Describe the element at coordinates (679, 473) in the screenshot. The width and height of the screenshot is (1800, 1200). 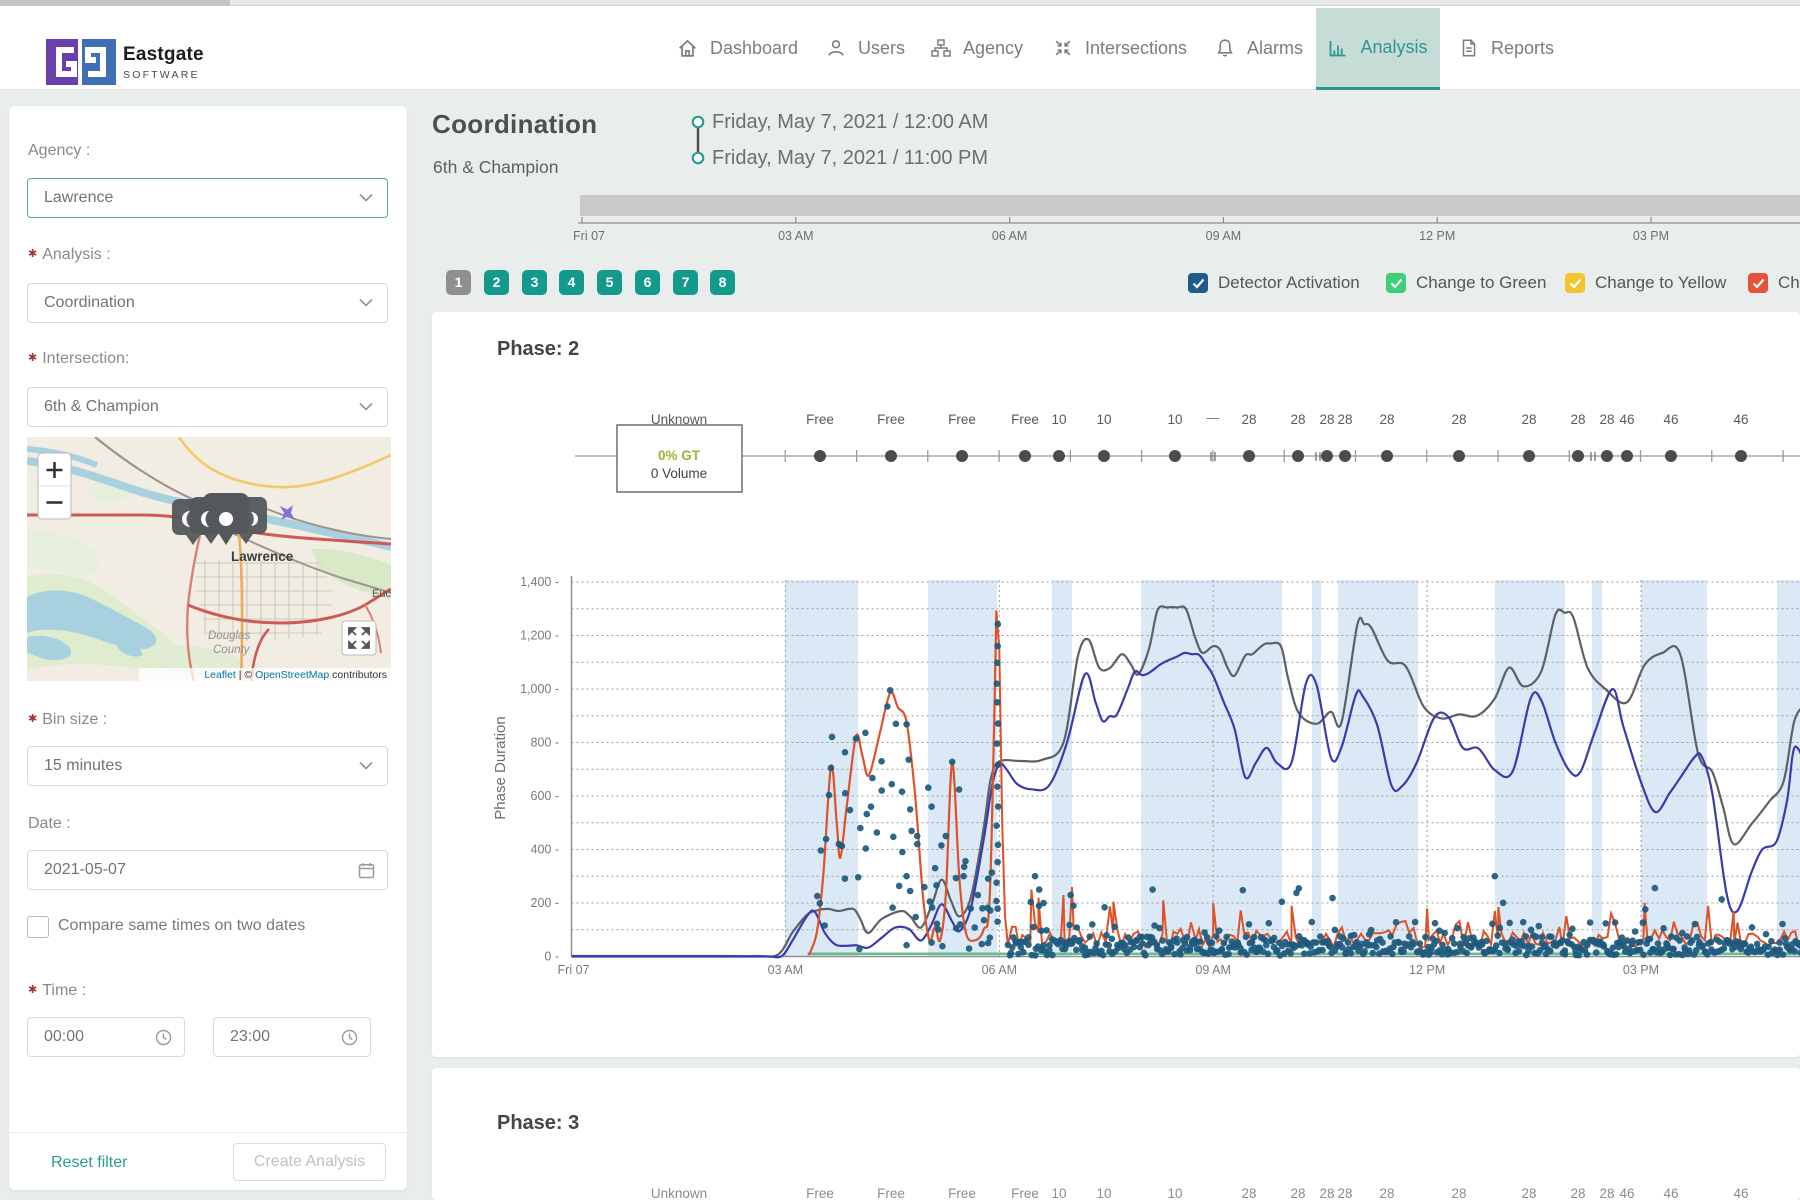
I see `svg-text: 0 Volume` at that location.